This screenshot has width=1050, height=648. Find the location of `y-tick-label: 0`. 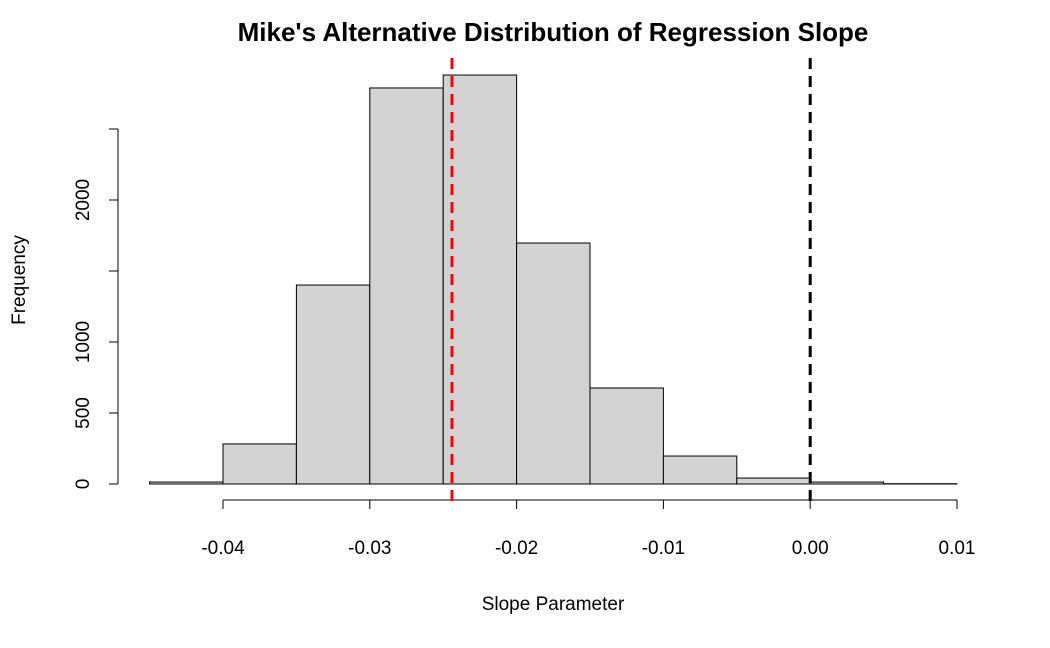

y-tick-label: 0 is located at coordinates (83, 484).